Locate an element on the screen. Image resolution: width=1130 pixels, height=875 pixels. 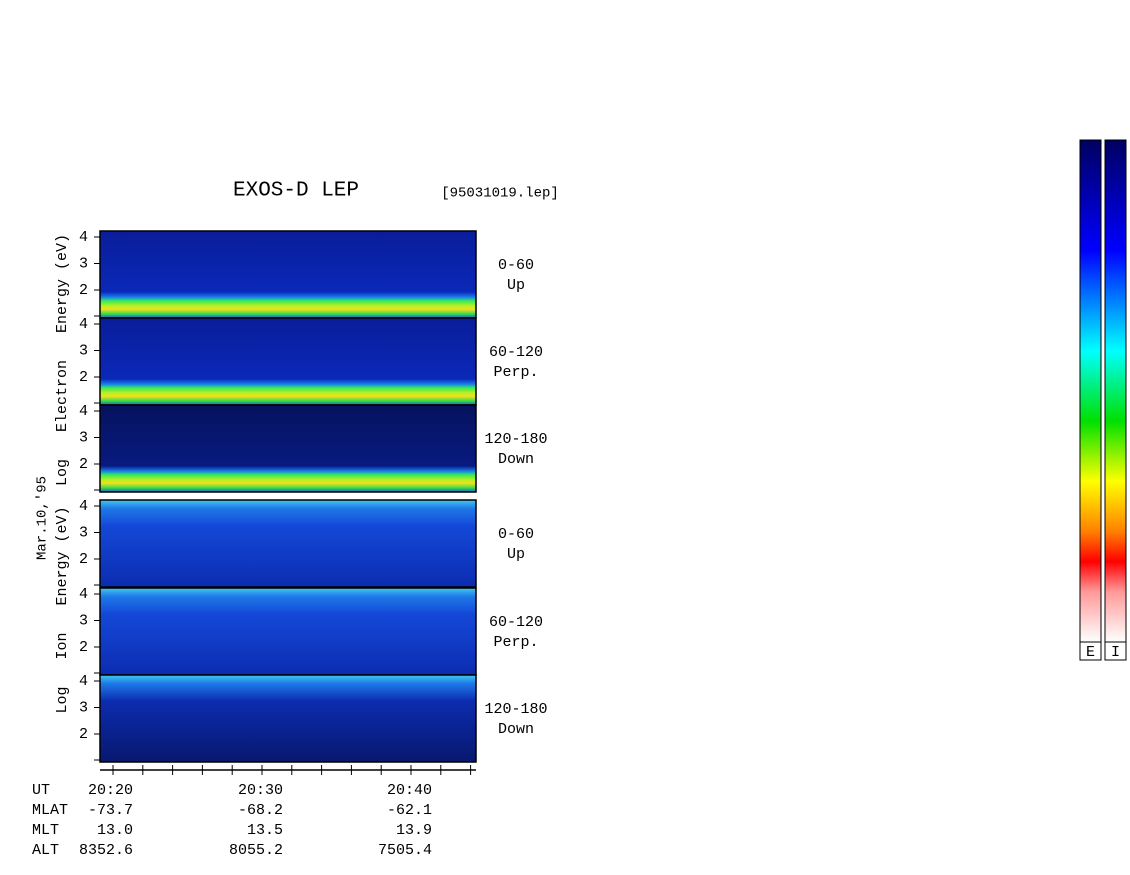
axis-value: 7505.4 is located at coordinates (405, 850).